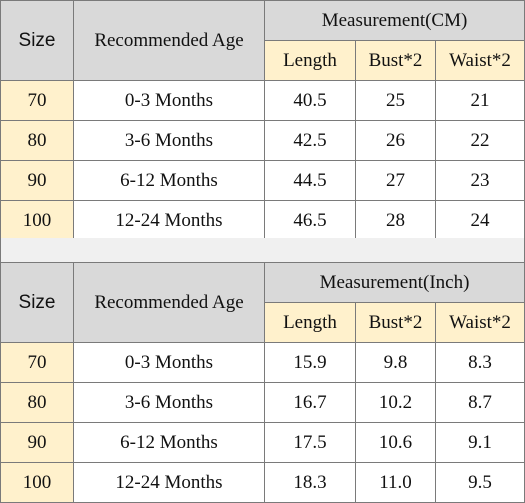 The height and width of the screenshot is (503, 525). What do you see at coordinates (262, 250) in the screenshot?
I see `table-separator` at bounding box center [262, 250].